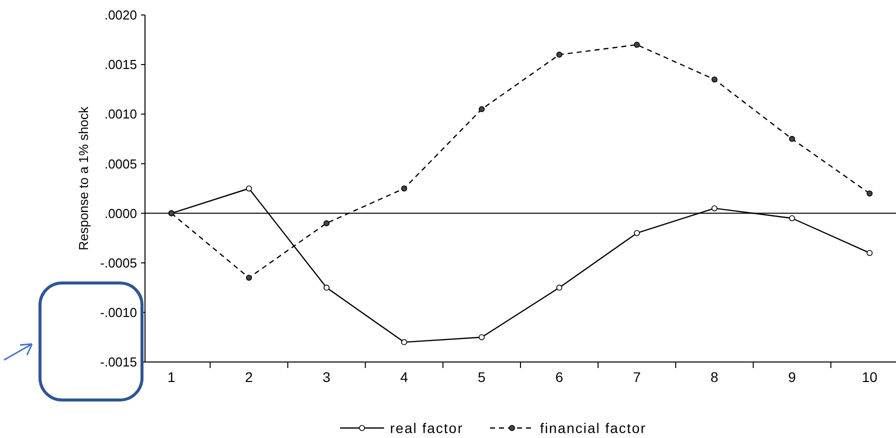 This screenshot has width=896, height=438. What do you see at coordinates (404, 377) in the screenshot?
I see `x-tick-label: 4` at bounding box center [404, 377].